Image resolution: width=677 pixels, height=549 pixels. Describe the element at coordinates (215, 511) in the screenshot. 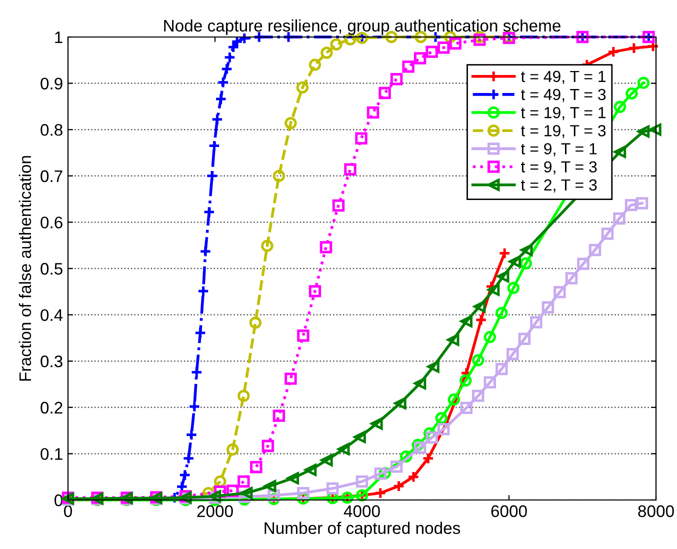

I see `x-tick-label: 2000` at that location.